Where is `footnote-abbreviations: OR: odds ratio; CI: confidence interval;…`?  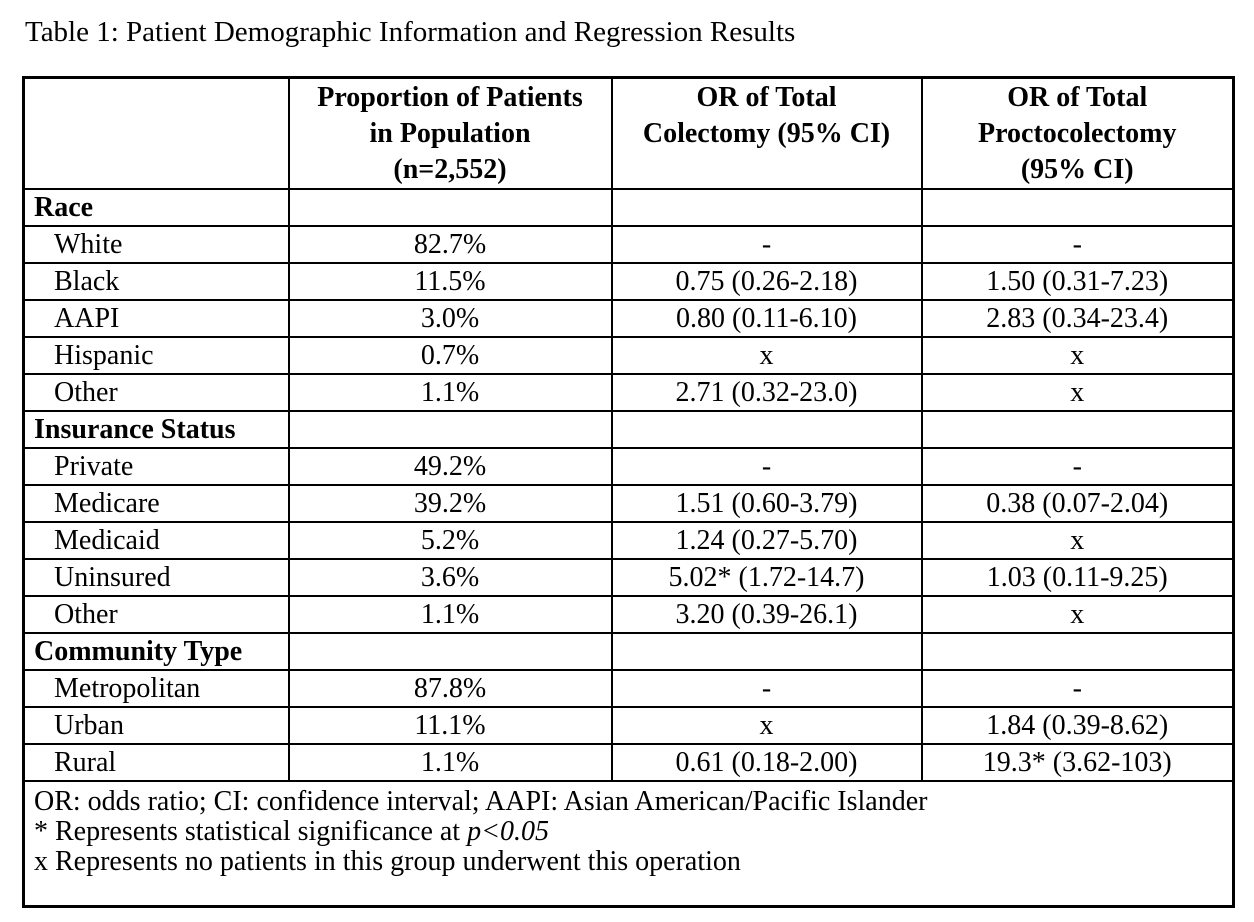
footnote-abbreviations: OR: odds ratio; CI: confidence interval;… is located at coordinates (481, 801).